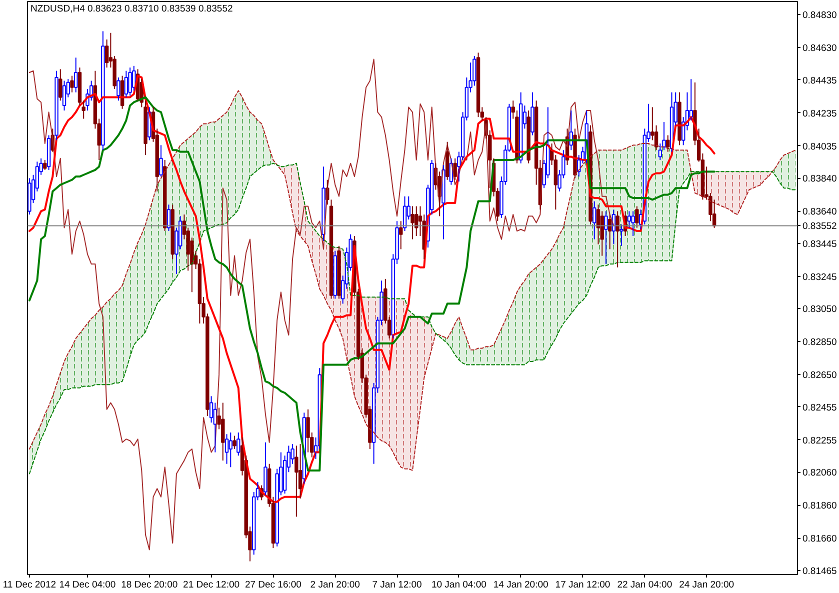 The height and width of the screenshot is (593, 839). I want to click on y-tick-label: 0.82650, so click(819, 376).